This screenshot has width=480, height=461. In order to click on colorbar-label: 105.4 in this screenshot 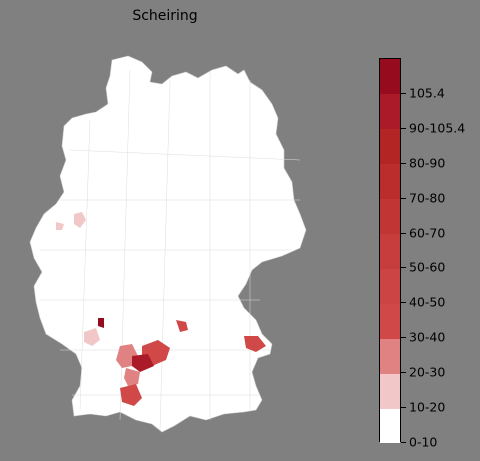, I will do `click(427, 93)`.